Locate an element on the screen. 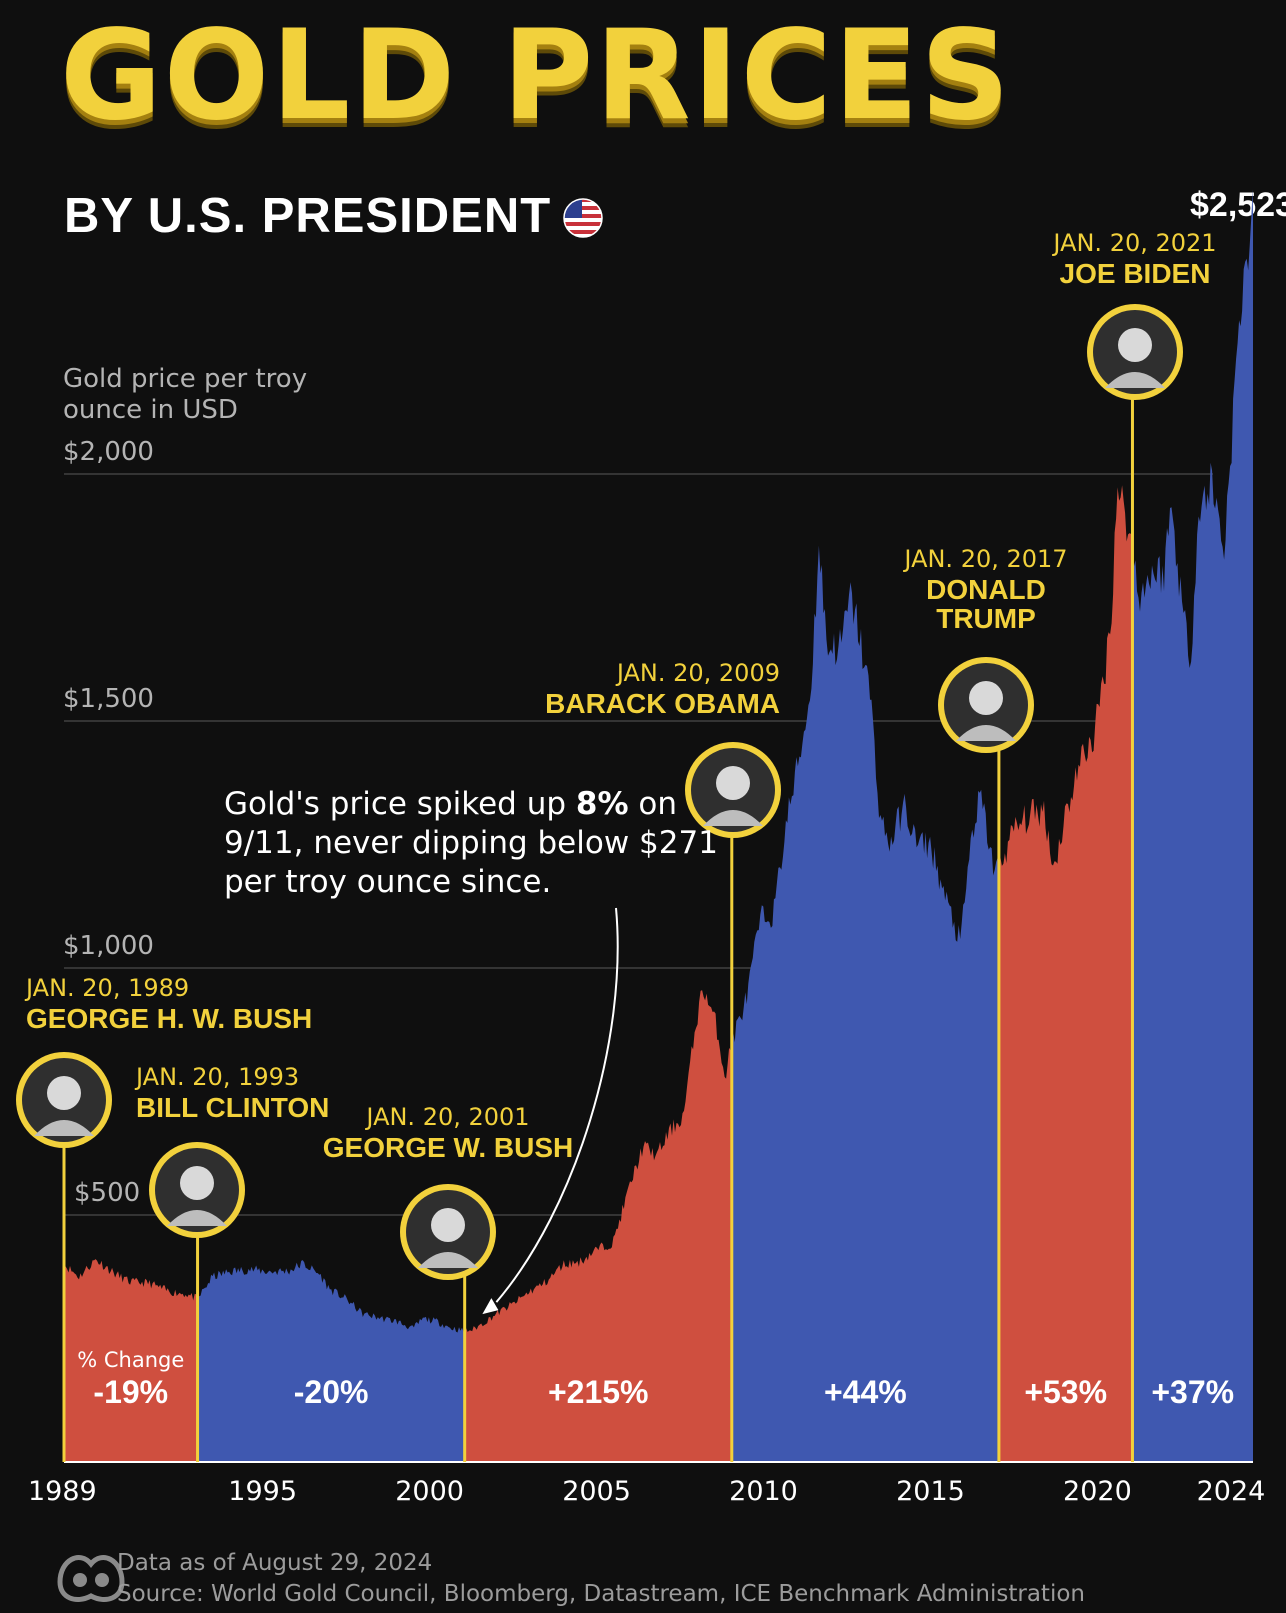 This screenshot has width=1286, height=1613. president-date: JAN. 20, 1989 is located at coordinates (106, 988).